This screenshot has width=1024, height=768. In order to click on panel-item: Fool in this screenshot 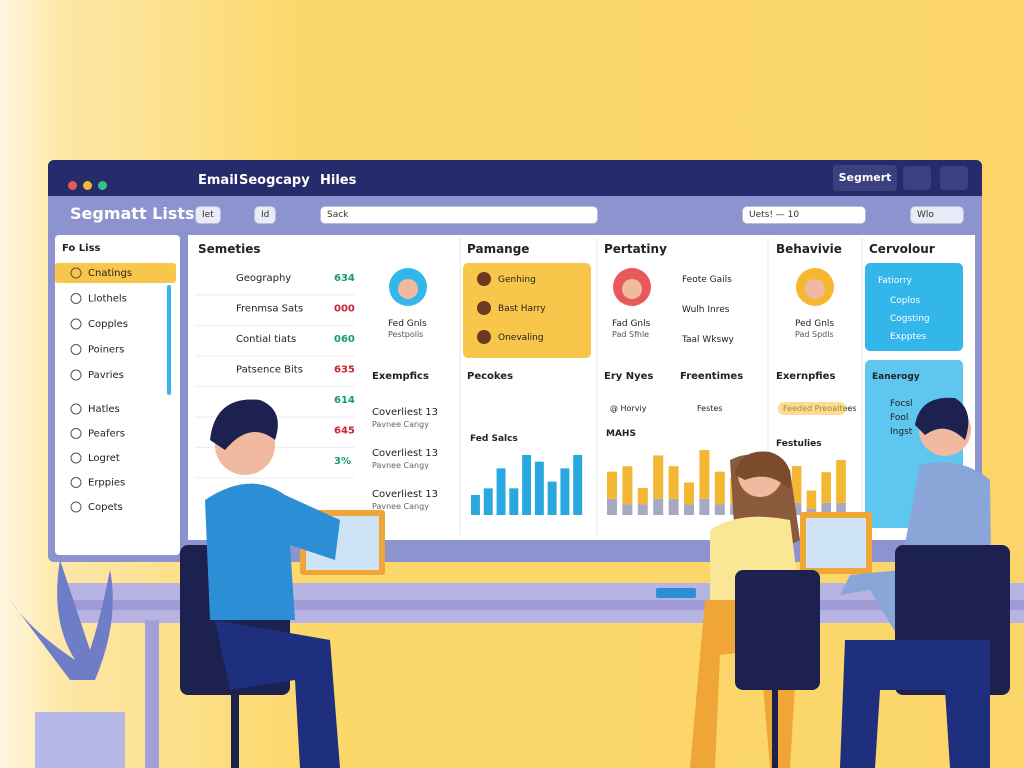, I will do `click(899, 418)`.